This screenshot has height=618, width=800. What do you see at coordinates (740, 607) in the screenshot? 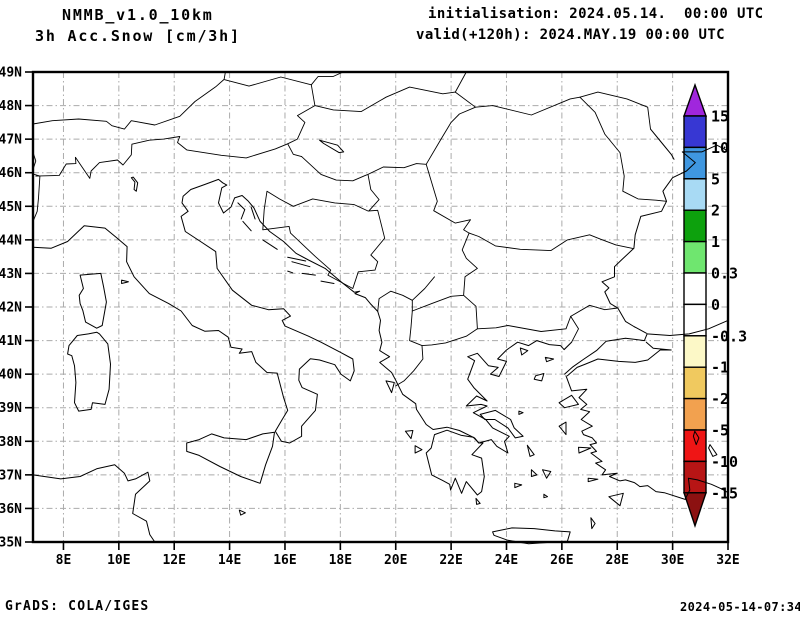
I see `creation-timestamp: 2024-05-14-07:34` at bounding box center [740, 607].